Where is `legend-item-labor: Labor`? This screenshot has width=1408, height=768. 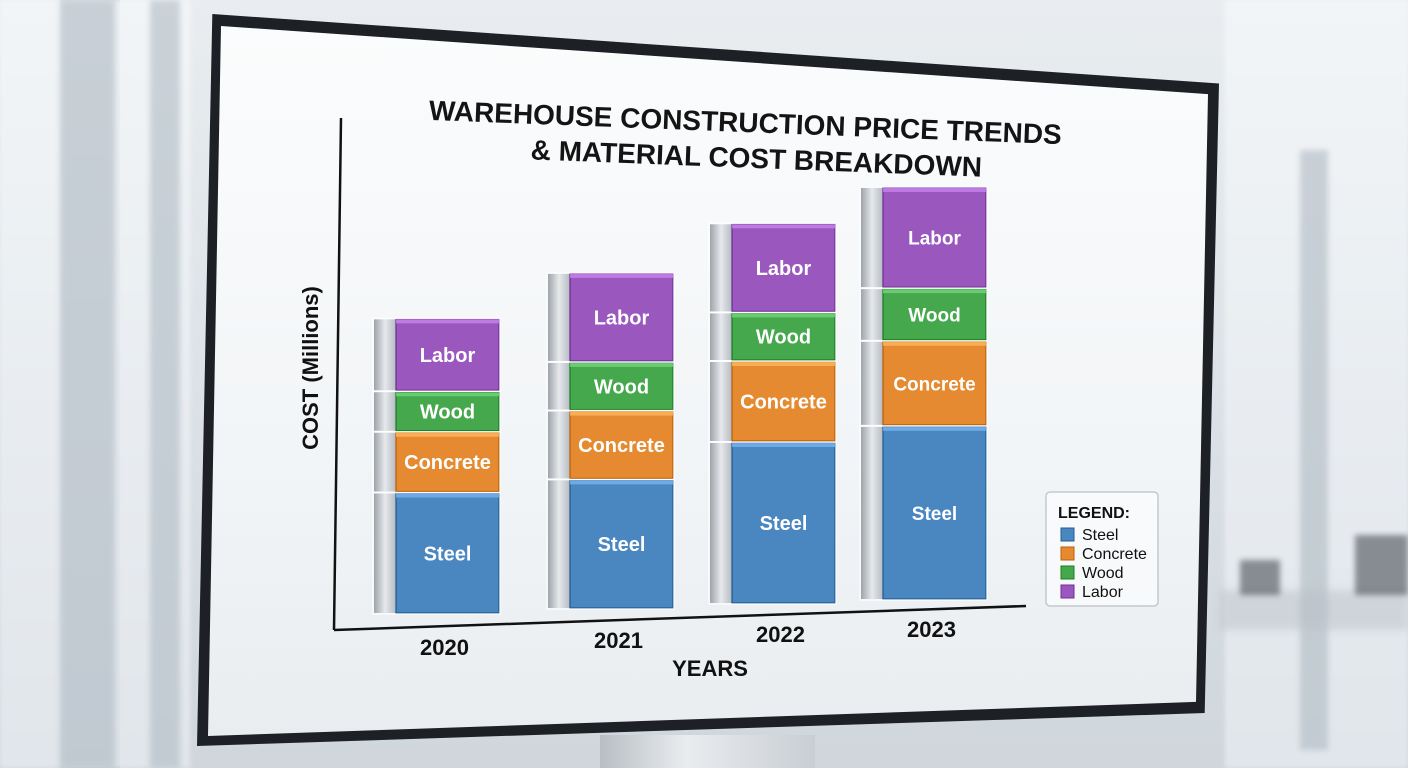 legend-item-labor: Labor is located at coordinates (1092, 592).